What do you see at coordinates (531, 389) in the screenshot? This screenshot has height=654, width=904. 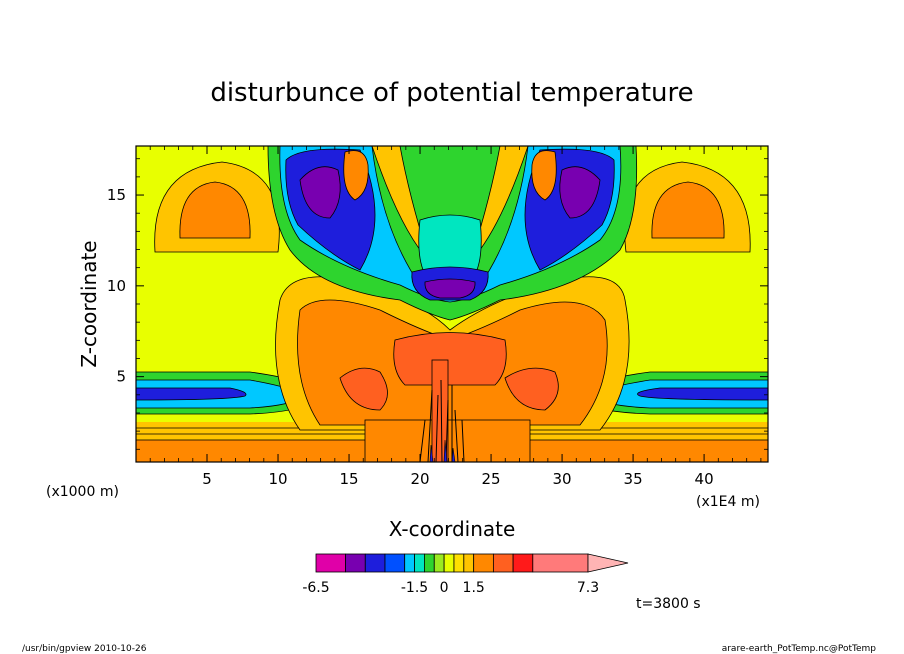 I see `warm-core-right` at bounding box center [531, 389].